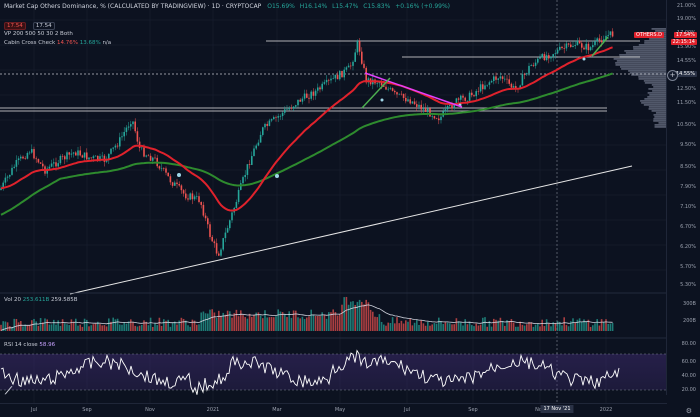 The image size is (700, 417). What do you see at coordinates (281, 6) in the screenshot?
I see `ohlc-open: O15.69%` at bounding box center [281, 6].